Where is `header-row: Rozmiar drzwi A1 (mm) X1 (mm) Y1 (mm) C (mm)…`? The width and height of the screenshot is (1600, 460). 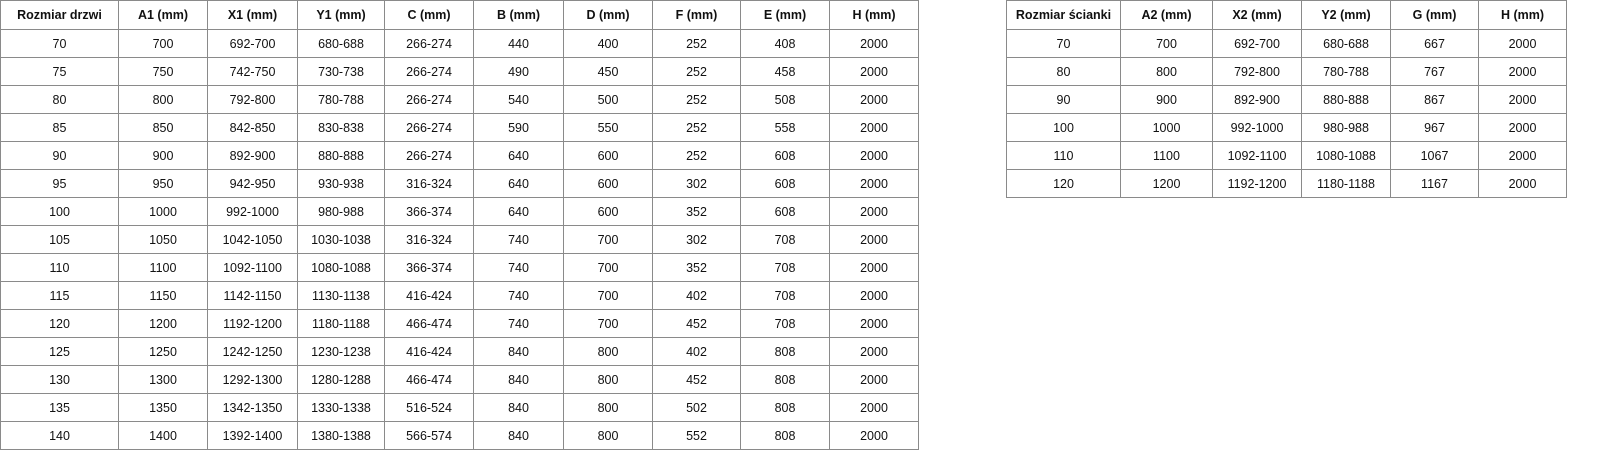
header-row: Rozmiar drzwi A1 (mm) X1 (mm) Y1 (mm) C (mm)… is located at coordinates (459, 15).